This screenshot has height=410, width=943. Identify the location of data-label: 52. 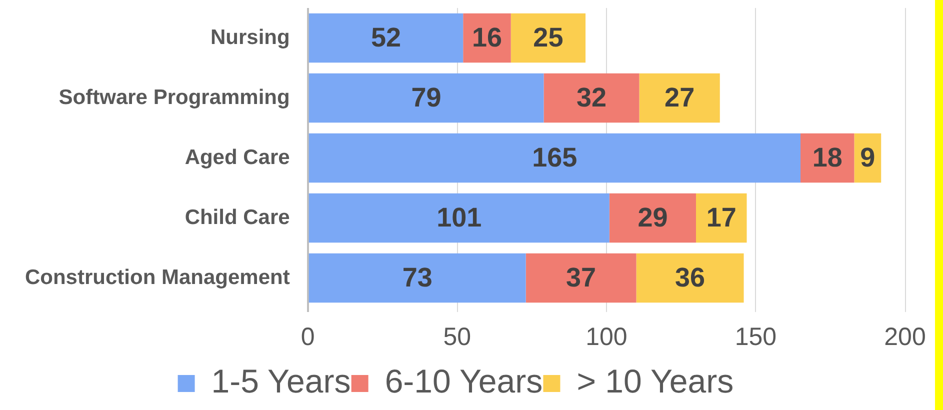
(385, 37).